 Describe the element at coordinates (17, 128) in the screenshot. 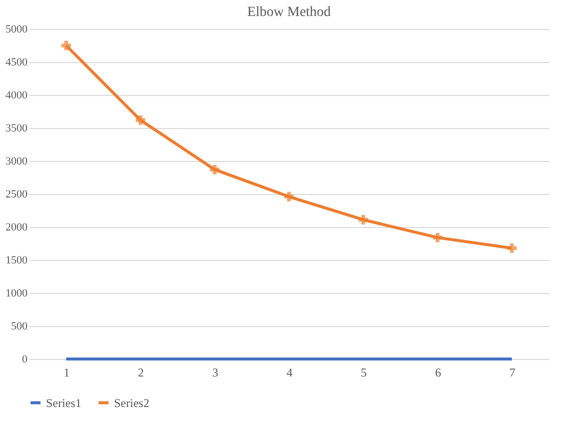

I see `y-tick-label: 3500` at that location.